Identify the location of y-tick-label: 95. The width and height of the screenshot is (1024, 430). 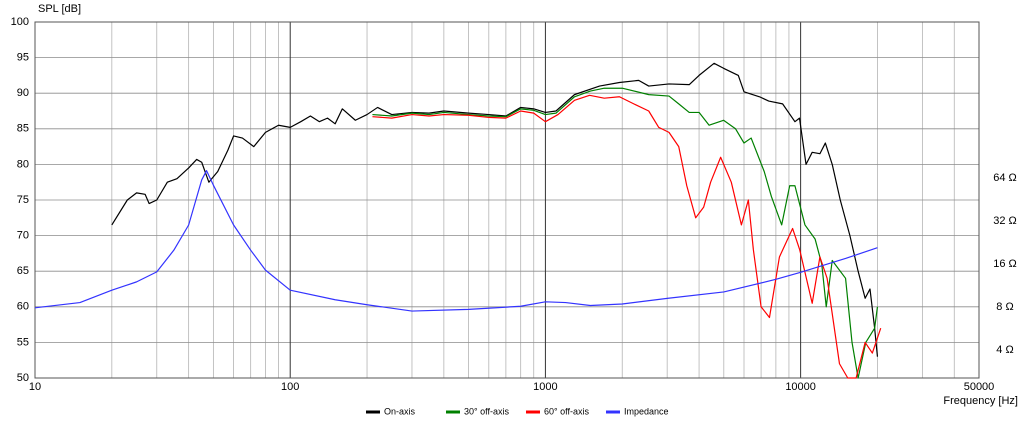
(23, 58).